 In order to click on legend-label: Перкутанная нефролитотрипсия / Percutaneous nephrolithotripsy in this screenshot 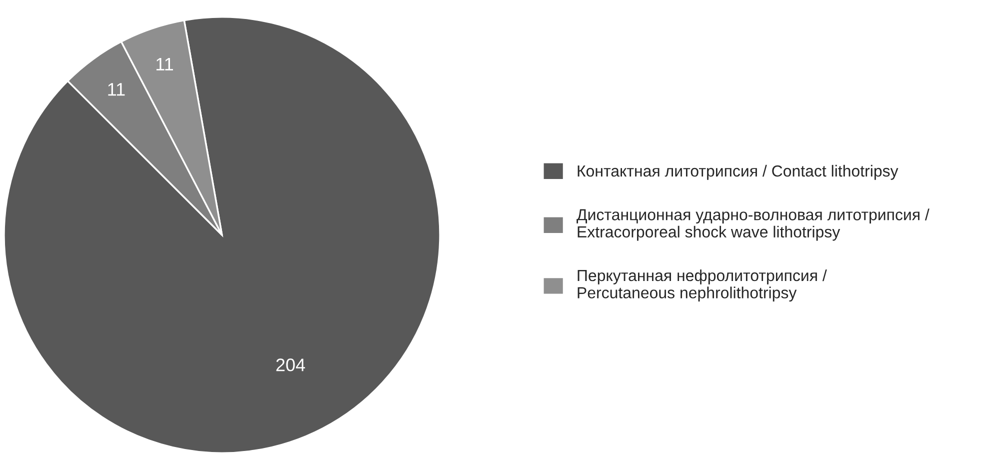, I will do `click(702, 285)`.